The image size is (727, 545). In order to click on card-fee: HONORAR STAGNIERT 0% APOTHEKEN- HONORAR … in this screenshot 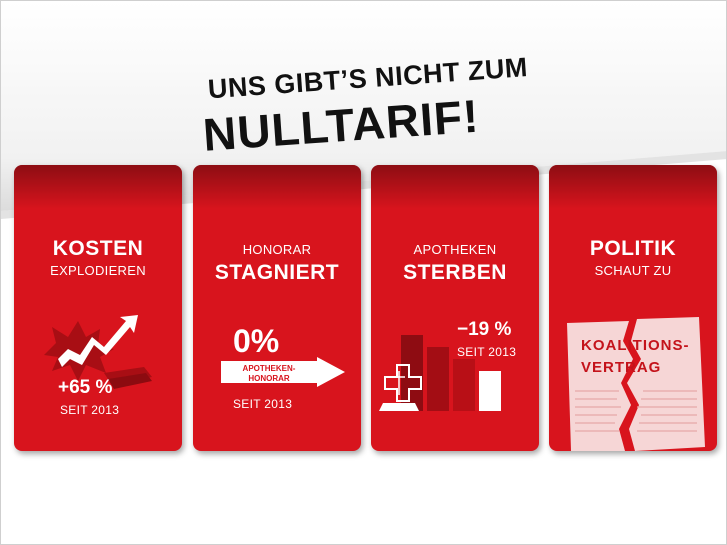, I will do `click(277, 308)`.